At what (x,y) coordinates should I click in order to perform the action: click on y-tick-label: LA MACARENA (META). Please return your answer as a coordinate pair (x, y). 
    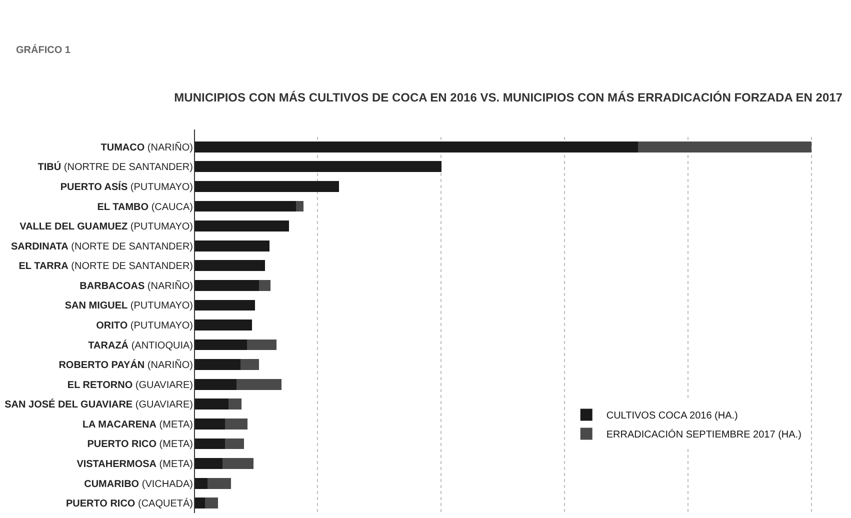
    Looking at the image, I should click on (137, 424).